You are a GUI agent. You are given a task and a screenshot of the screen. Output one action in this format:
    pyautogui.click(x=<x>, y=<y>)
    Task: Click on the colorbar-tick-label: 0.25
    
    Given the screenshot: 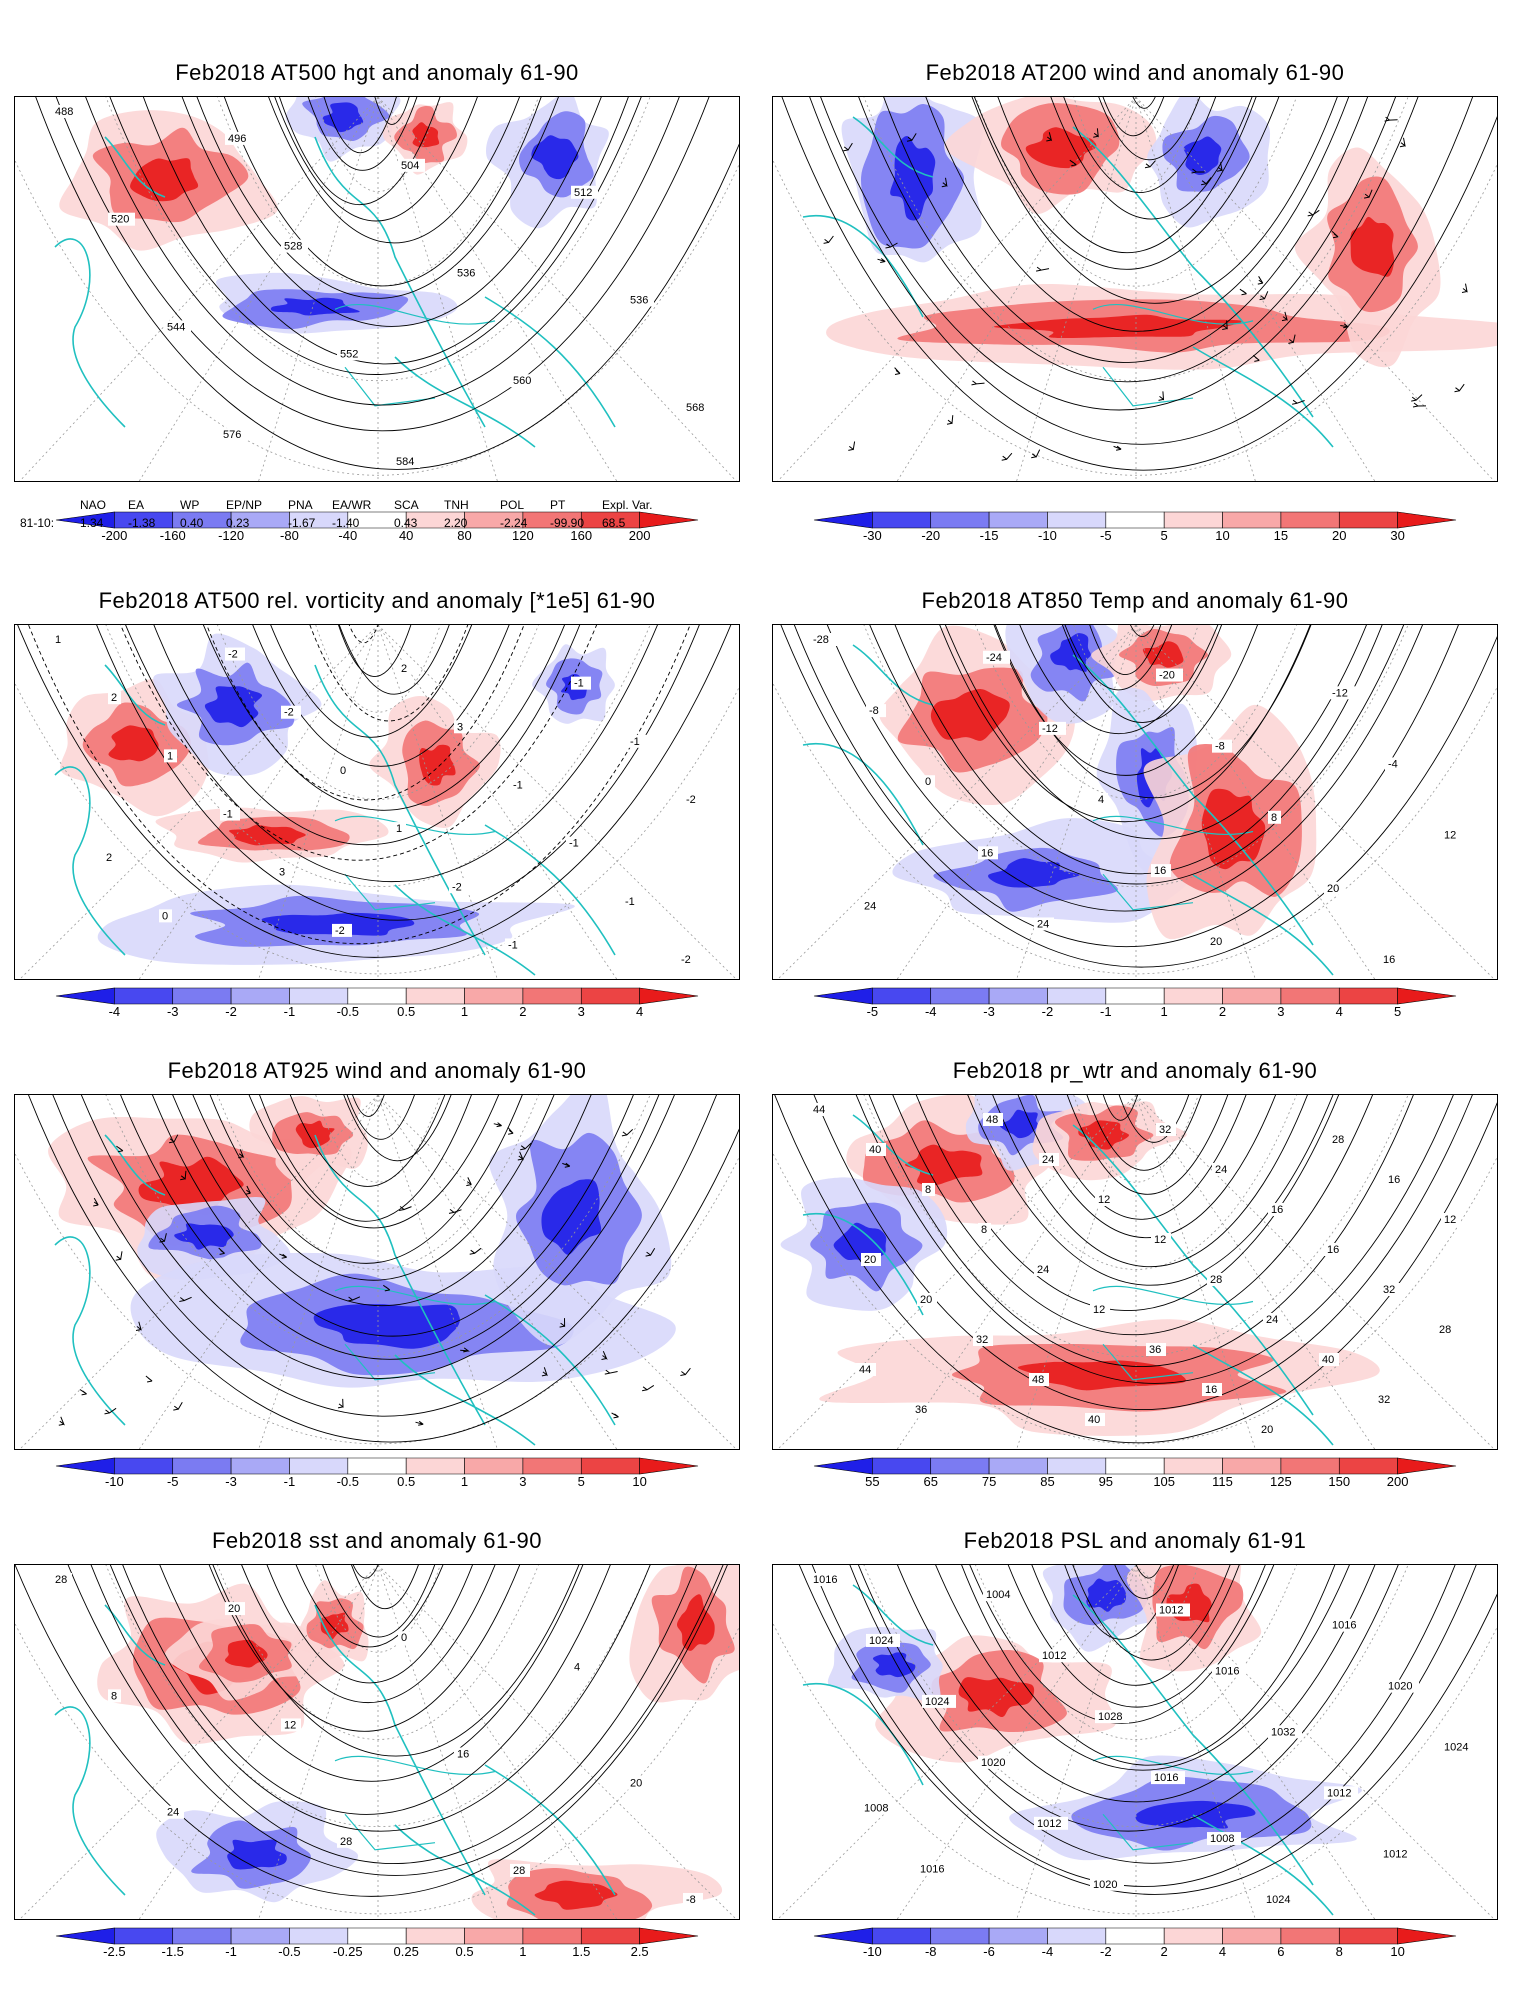 What is the action you would take?
    pyautogui.click(x=406, y=1951)
    